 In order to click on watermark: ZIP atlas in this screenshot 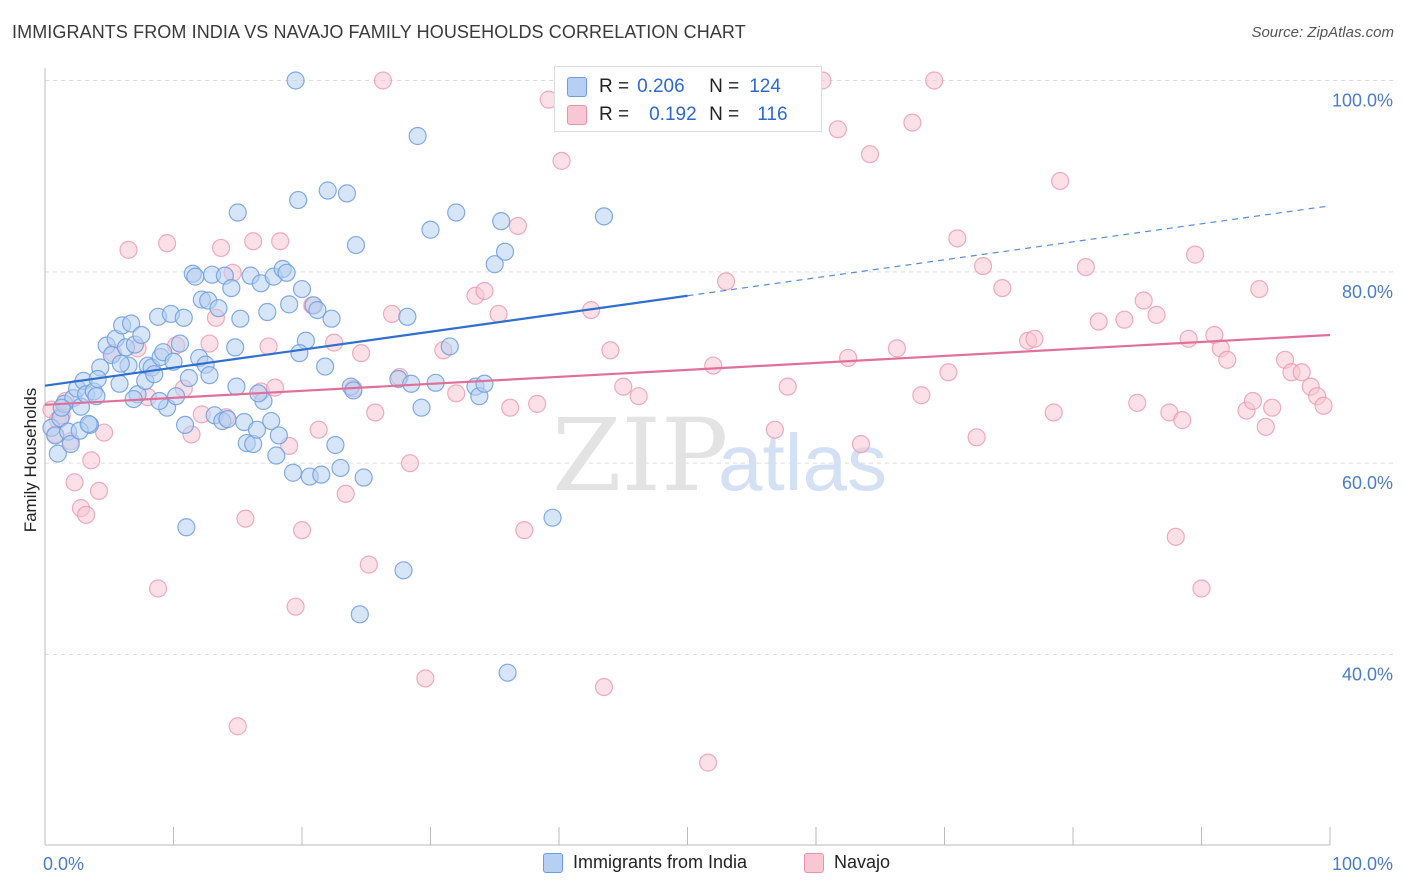, I will do `click(719, 455)`.